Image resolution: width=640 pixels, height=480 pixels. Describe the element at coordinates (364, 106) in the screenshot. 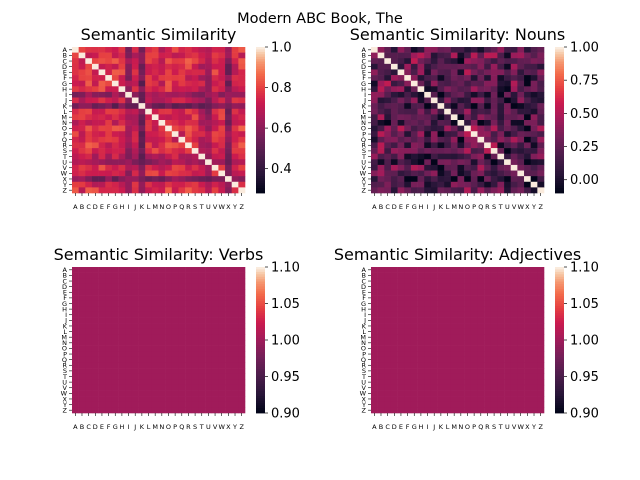

I see `y-tick-label: K` at that location.